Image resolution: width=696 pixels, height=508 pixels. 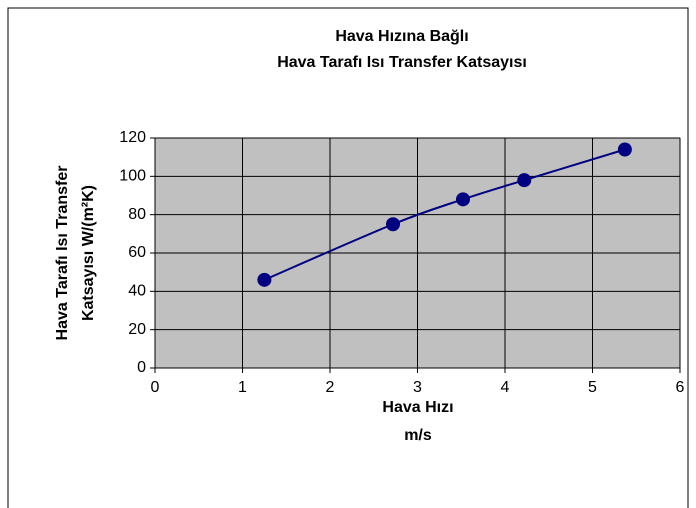 What do you see at coordinates (680, 387) in the screenshot?
I see `x-tick-label: 6` at bounding box center [680, 387].